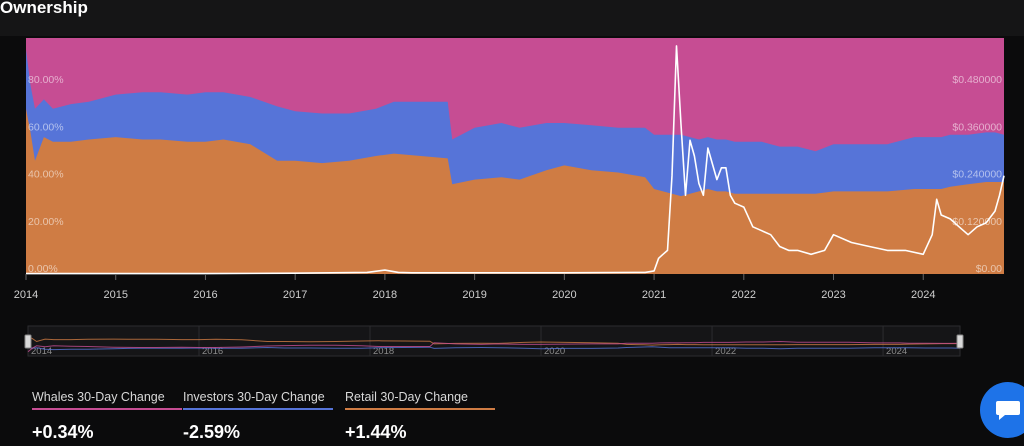 The height and width of the screenshot is (446, 1024). What do you see at coordinates (989, 269) in the screenshot?
I see `right-tick-label: $0.00` at bounding box center [989, 269].